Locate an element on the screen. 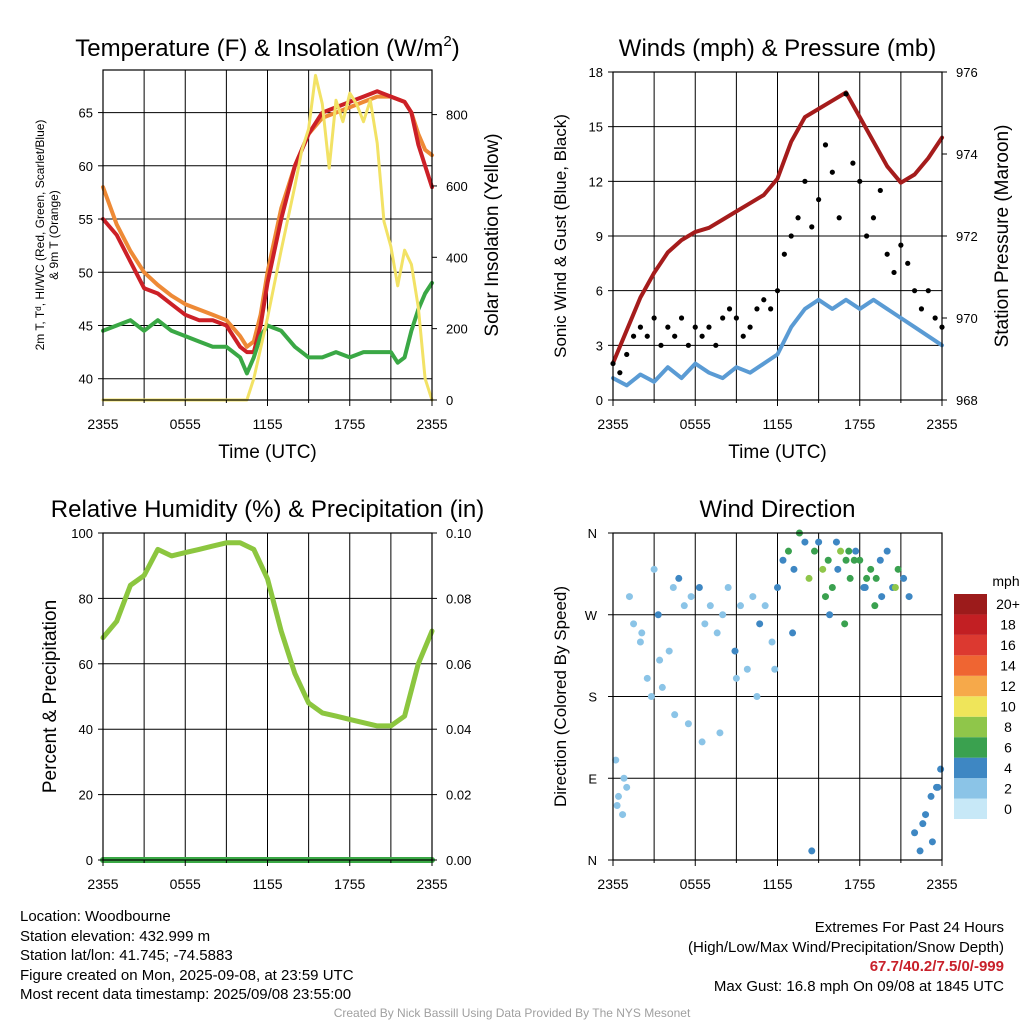  y-tick-label: 3 is located at coordinates (599, 345).